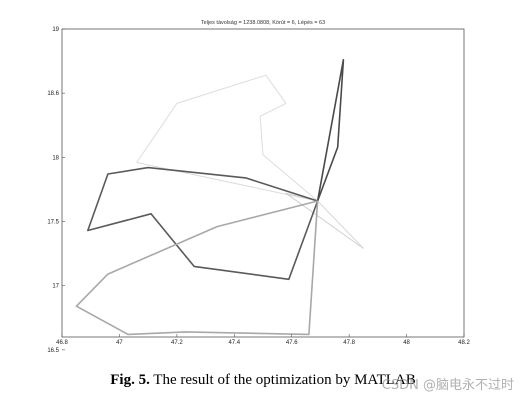 The width and height of the screenshot is (526, 405). What do you see at coordinates (55, 30) in the screenshot?
I see `y-tick-label: 19` at bounding box center [55, 30].